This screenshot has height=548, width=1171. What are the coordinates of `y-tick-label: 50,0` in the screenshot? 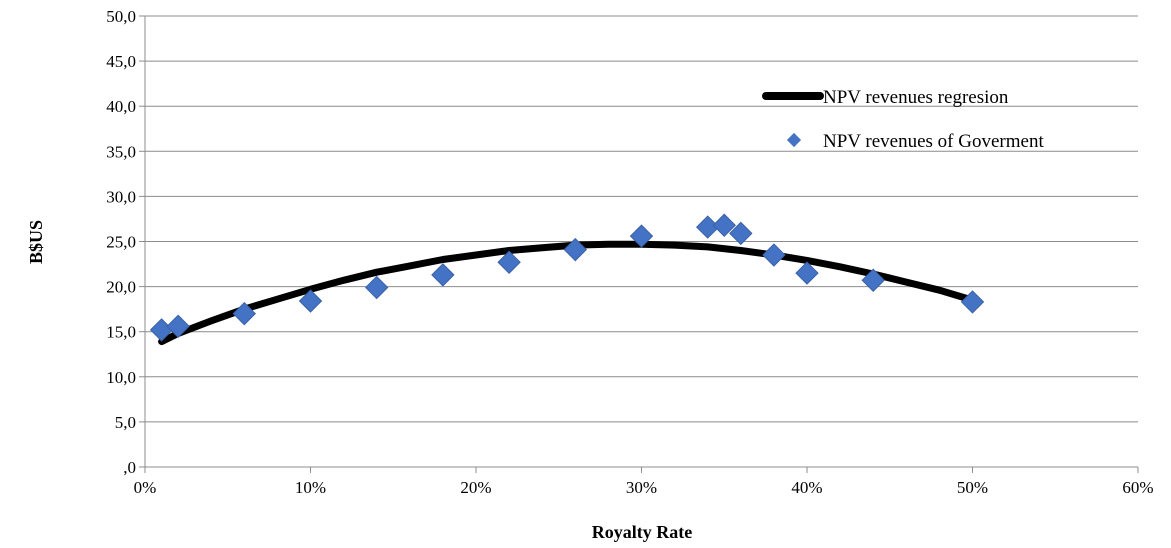 It's located at (121, 16).